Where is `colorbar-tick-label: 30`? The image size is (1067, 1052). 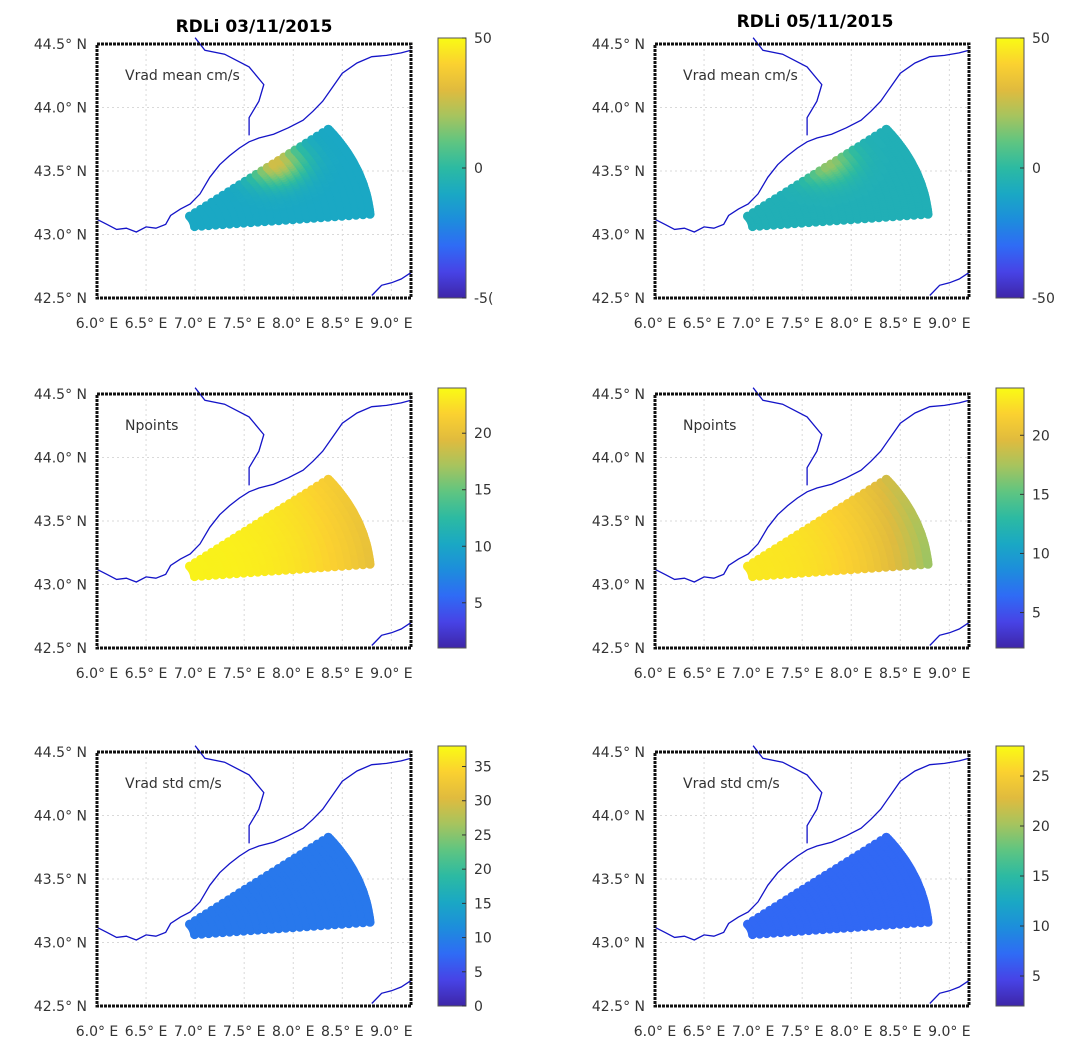 colorbar-tick-label: 30 is located at coordinates (483, 802).